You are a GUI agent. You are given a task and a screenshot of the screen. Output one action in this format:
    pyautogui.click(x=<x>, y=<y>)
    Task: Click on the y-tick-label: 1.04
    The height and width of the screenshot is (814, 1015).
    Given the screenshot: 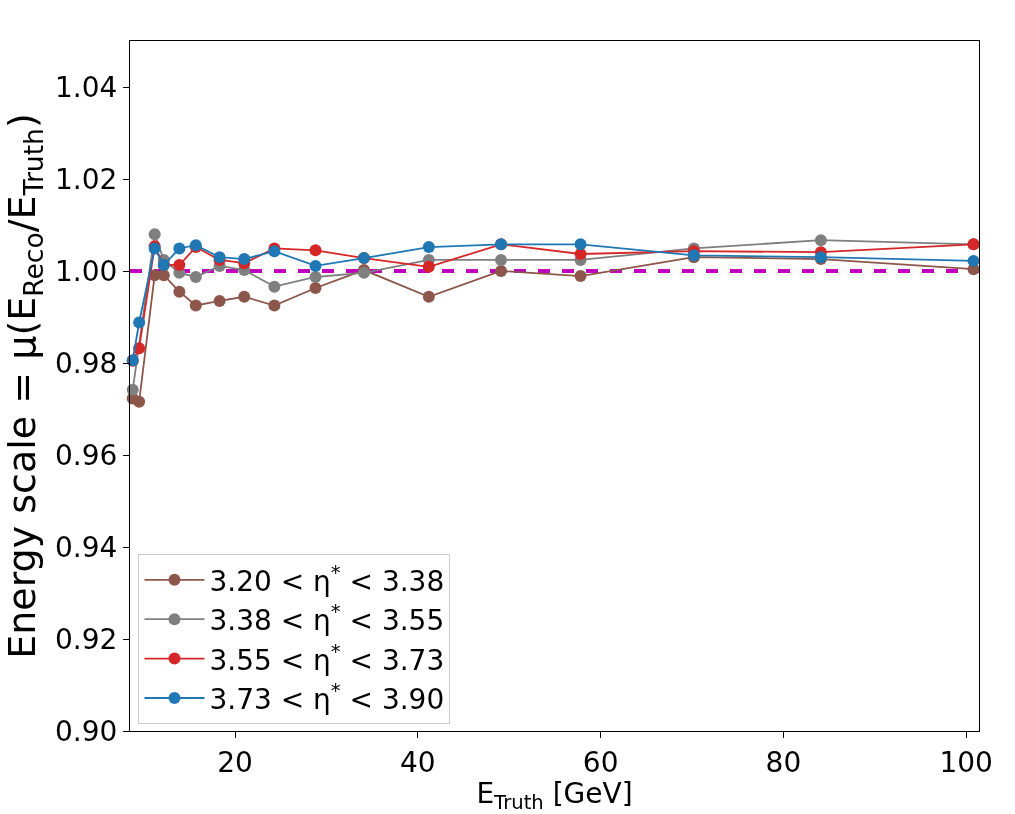 What is the action you would take?
    pyautogui.click(x=86, y=87)
    